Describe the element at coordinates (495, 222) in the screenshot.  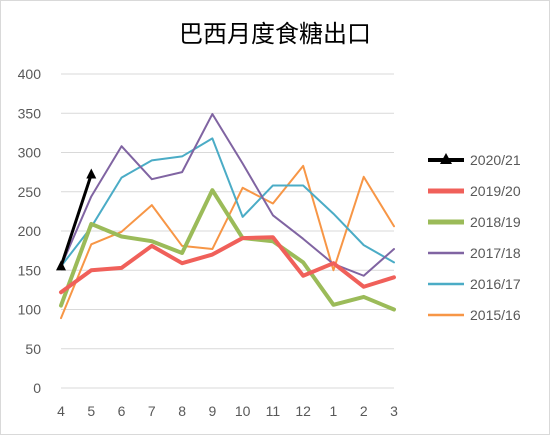
I see `legend-label: 2018/19` at that location.